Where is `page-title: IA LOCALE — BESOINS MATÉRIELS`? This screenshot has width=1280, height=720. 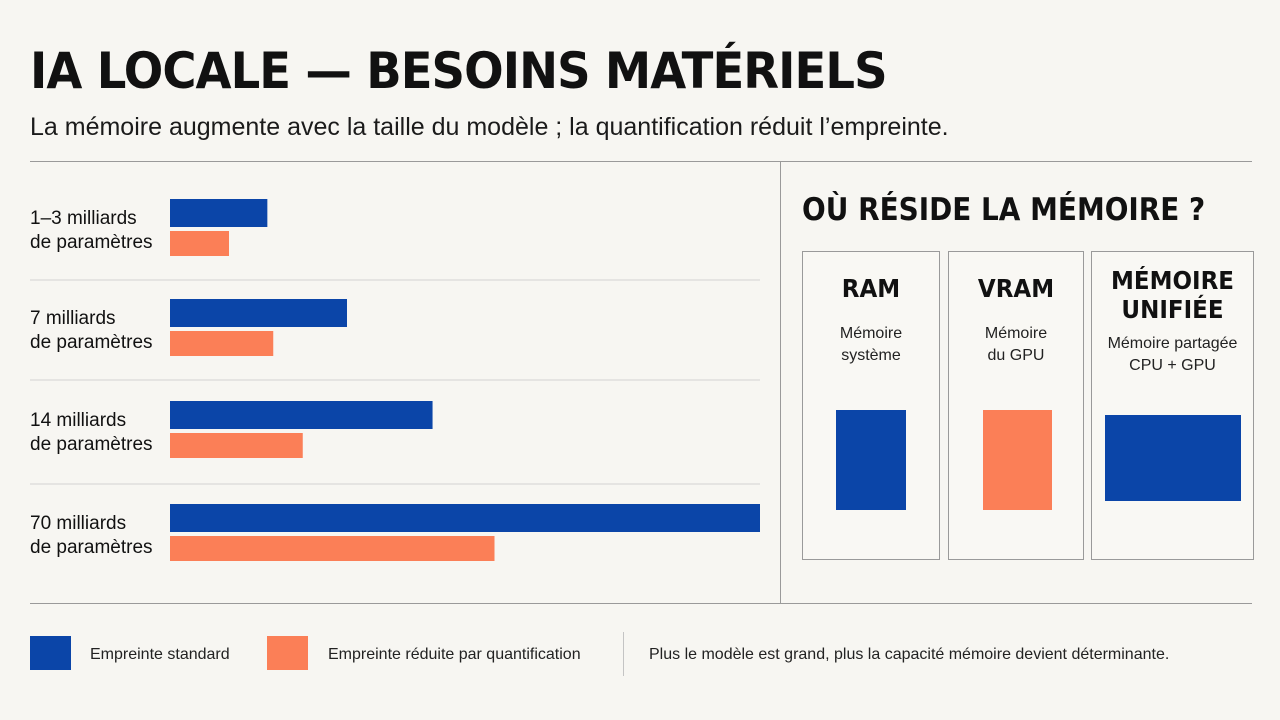
page-title: IA LOCALE — BESOINS MATÉRIELS is located at coordinates (459, 71).